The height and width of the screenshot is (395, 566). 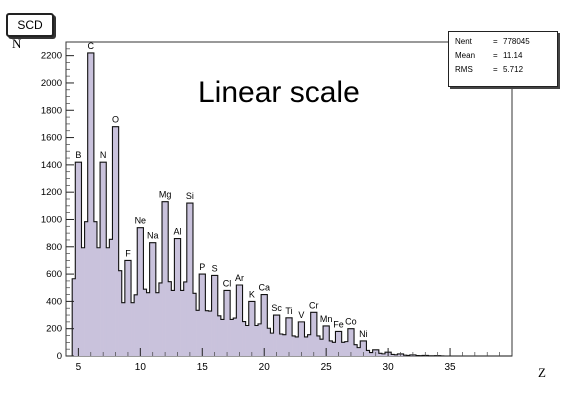 I want to click on element-label: Na, so click(x=153, y=236).